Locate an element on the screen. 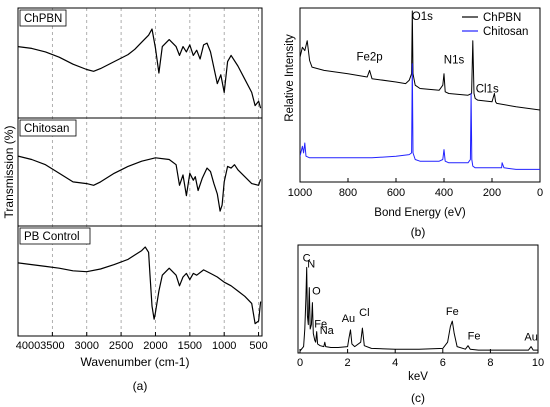  peak-annotation: Cl1s is located at coordinates (487, 89).